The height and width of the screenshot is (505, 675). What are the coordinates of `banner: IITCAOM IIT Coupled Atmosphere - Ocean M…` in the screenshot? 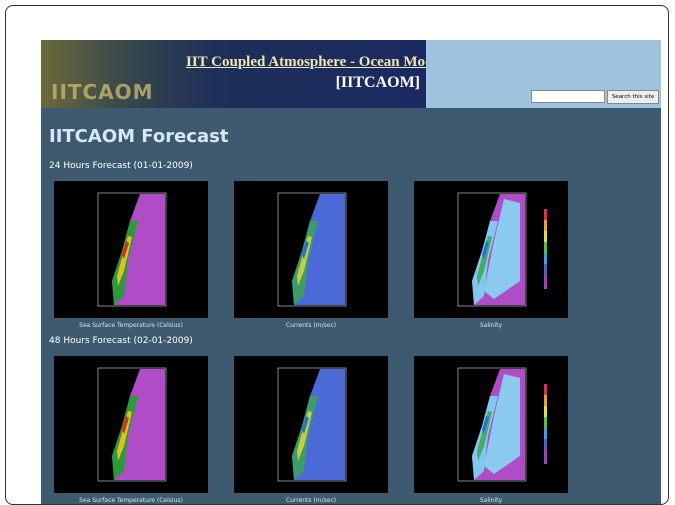 It's located at (233, 74).